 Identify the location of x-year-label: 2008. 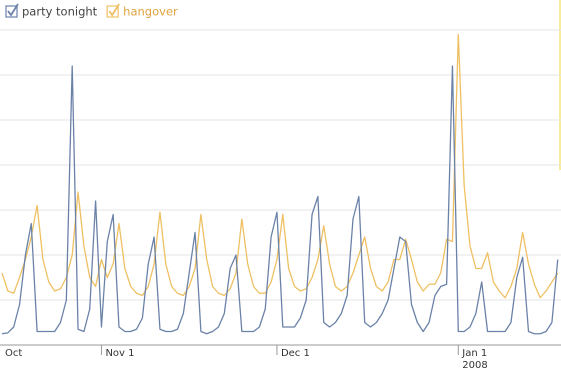
(474, 365).